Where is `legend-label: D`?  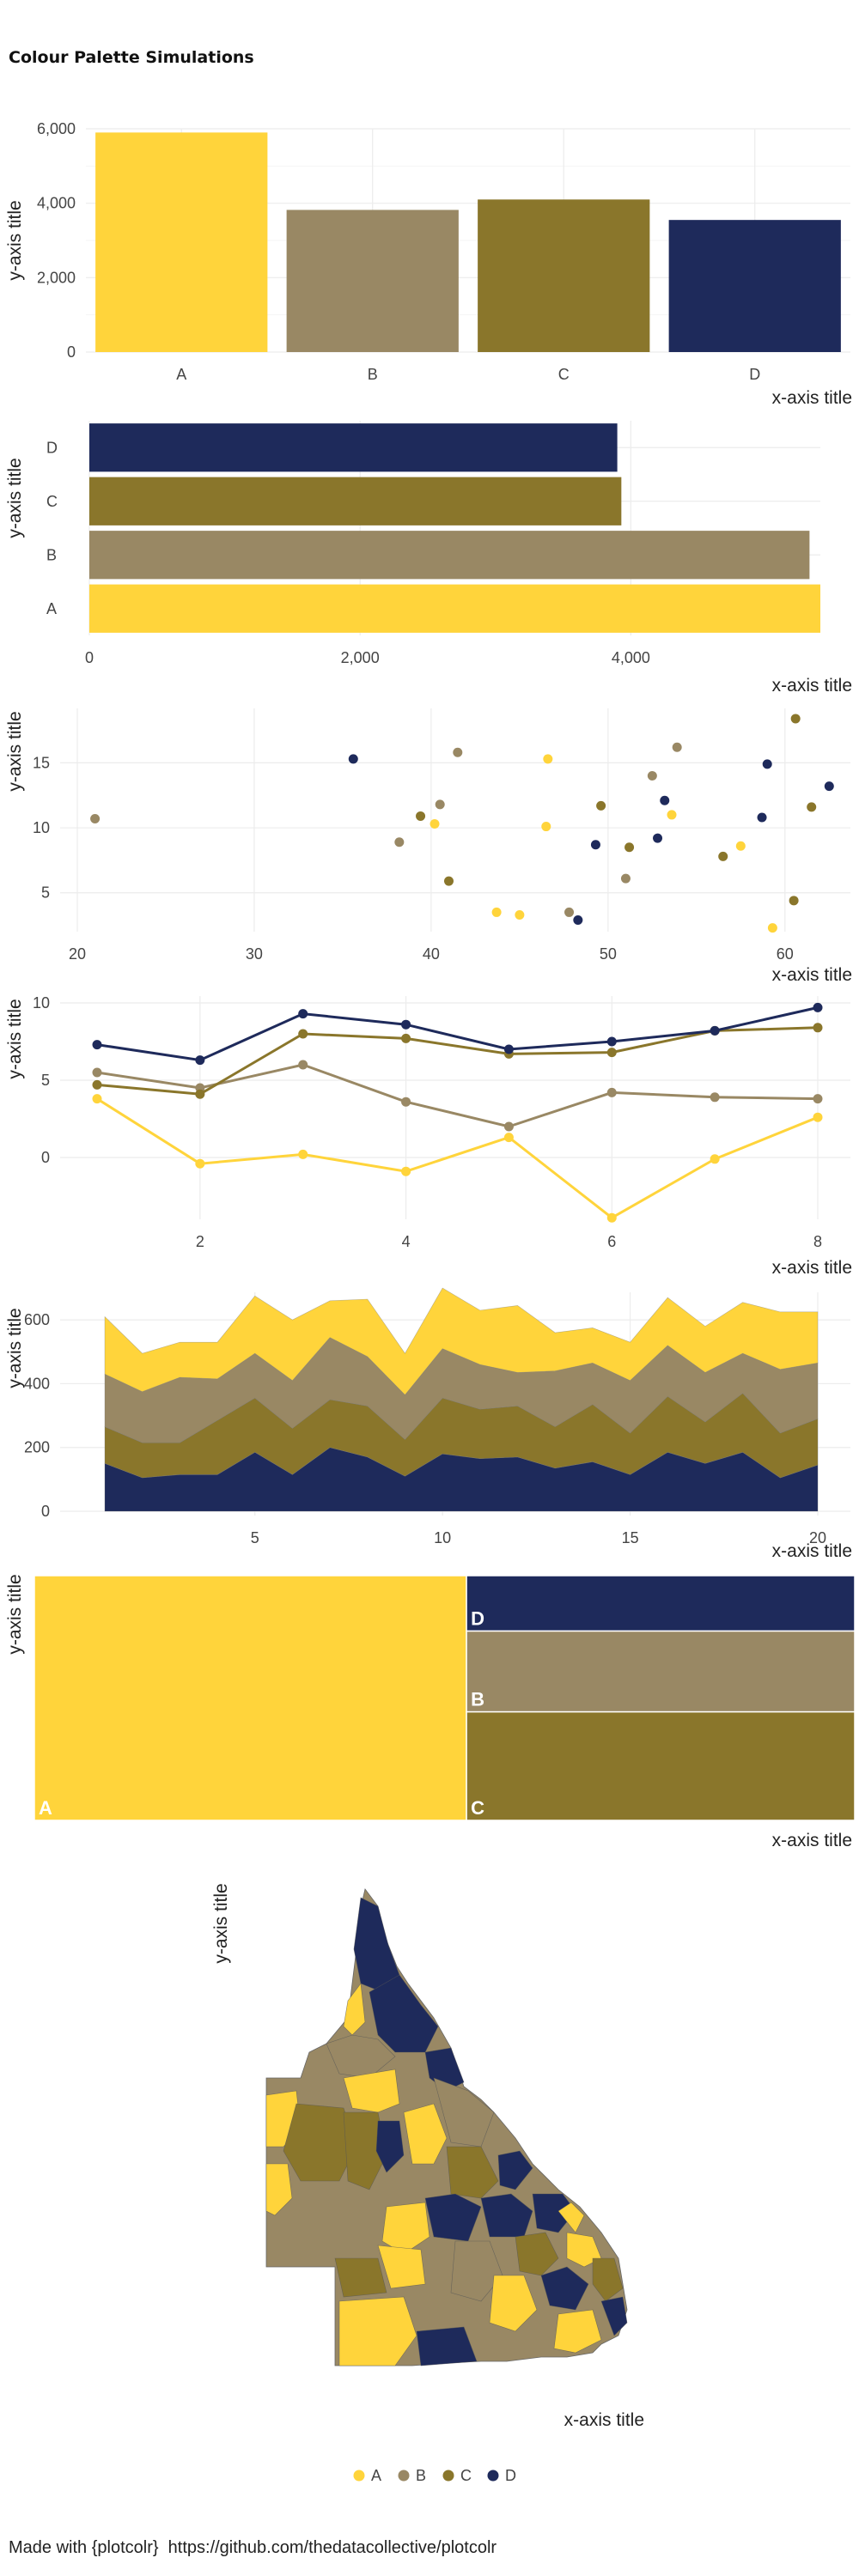
legend-label: D is located at coordinates (511, 2475).